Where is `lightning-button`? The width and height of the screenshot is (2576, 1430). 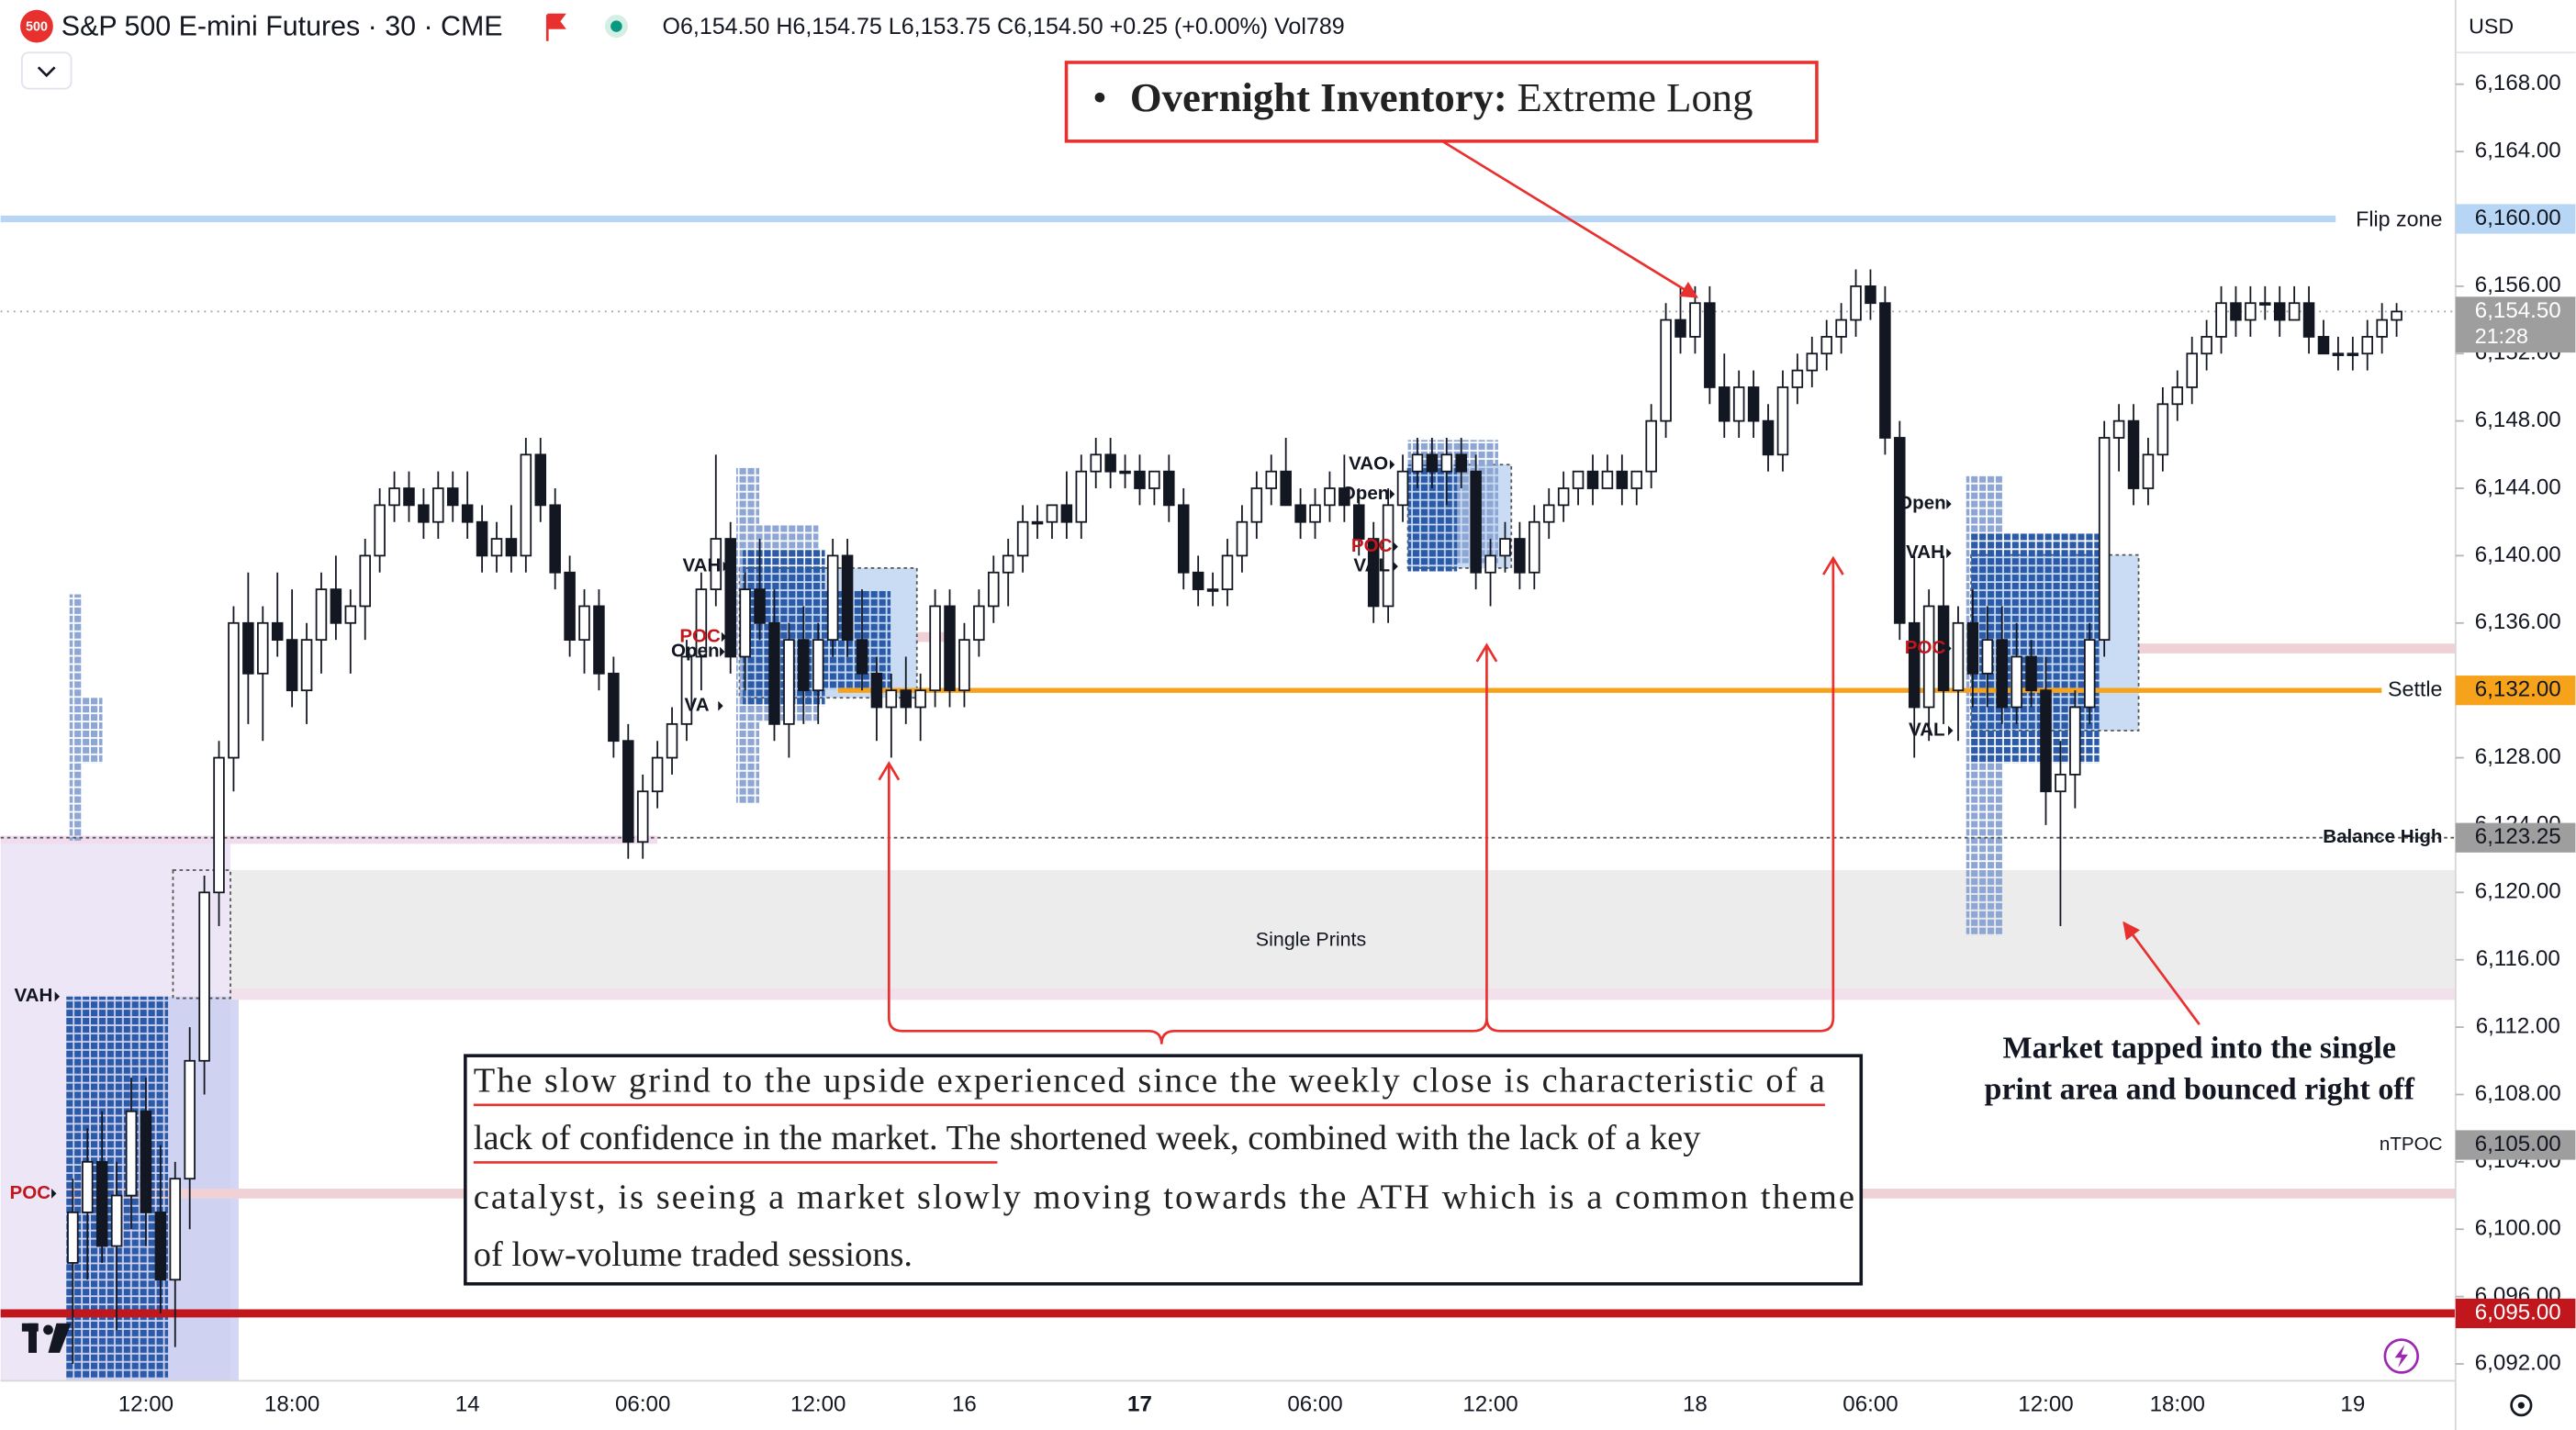
lightning-button is located at coordinates (2401, 1356).